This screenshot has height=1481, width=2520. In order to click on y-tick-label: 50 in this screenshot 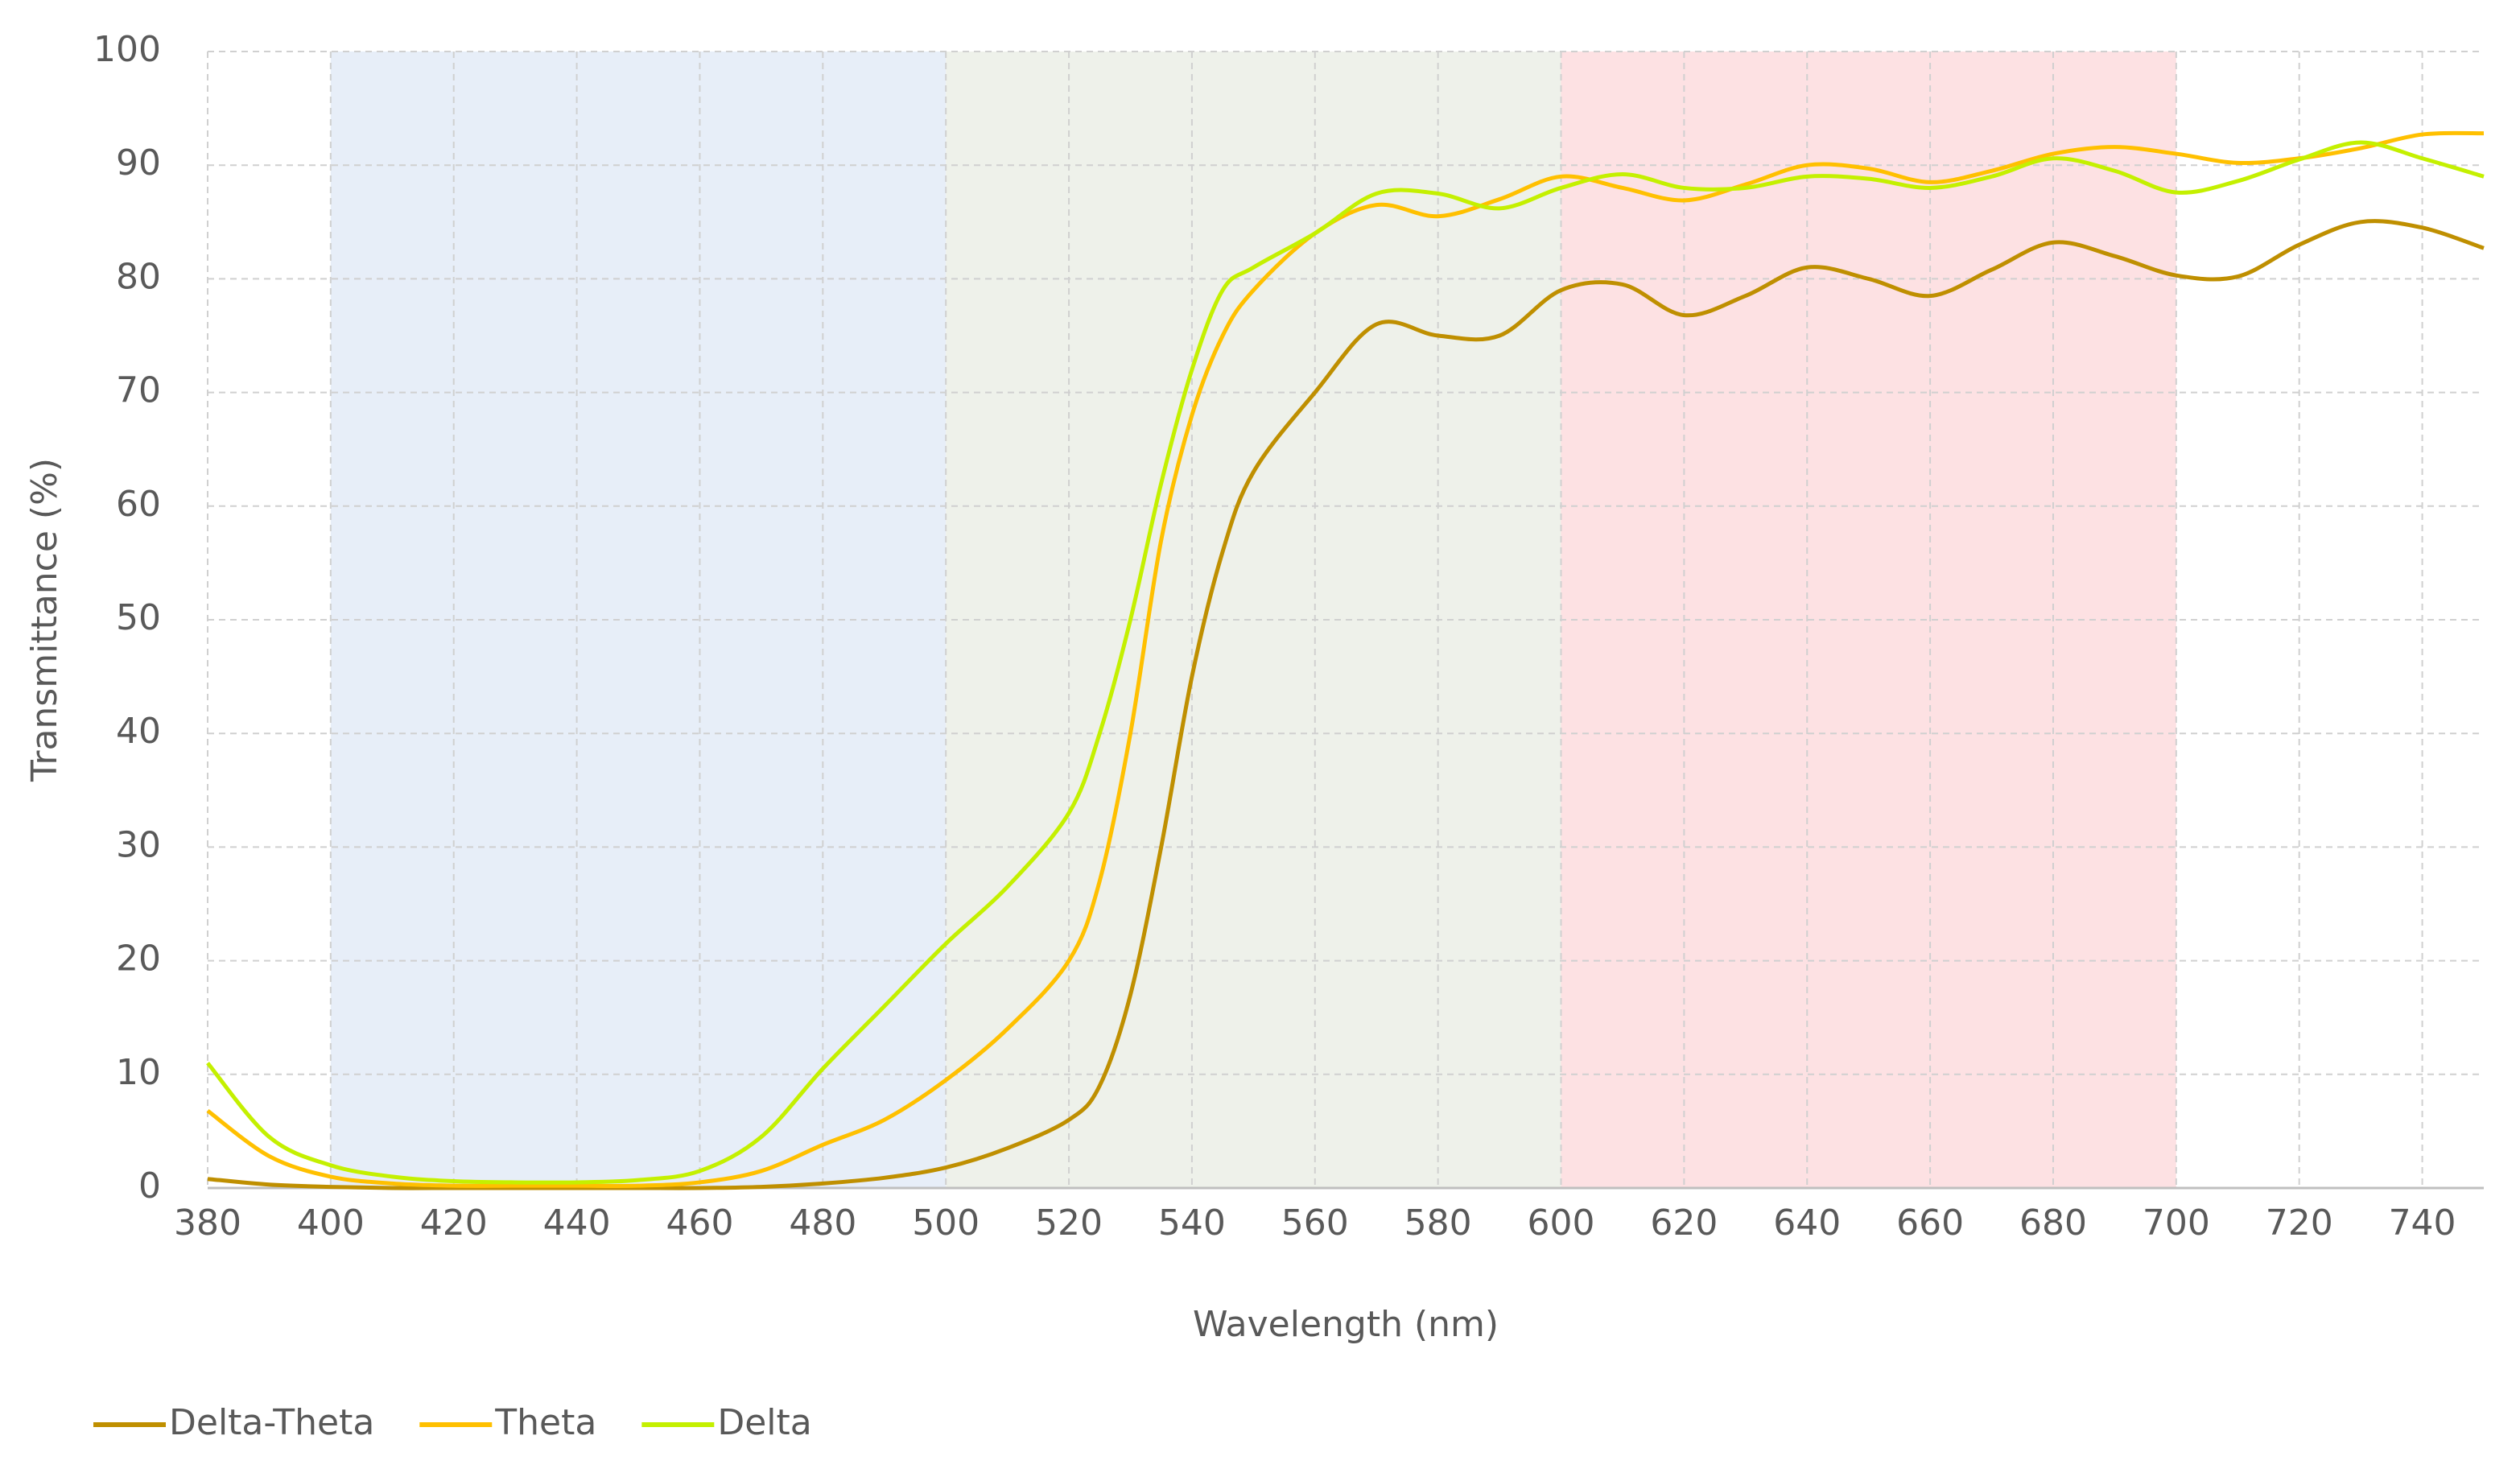, I will do `click(138, 618)`.